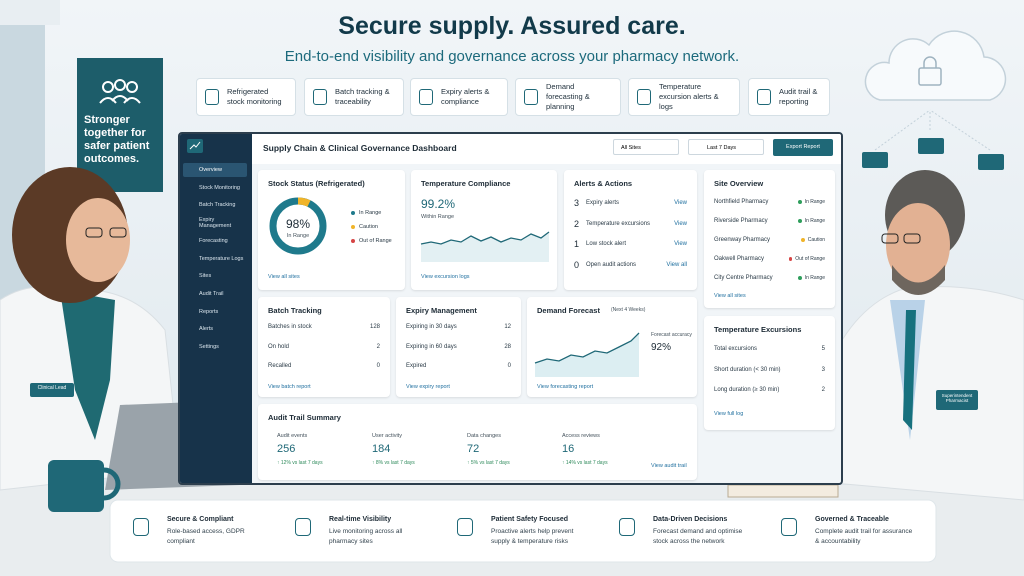 Image resolution: width=1024 pixels, height=576 pixels. What do you see at coordinates (112, 484) in the screenshot?
I see `mug-handle` at bounding box center [112, 484].